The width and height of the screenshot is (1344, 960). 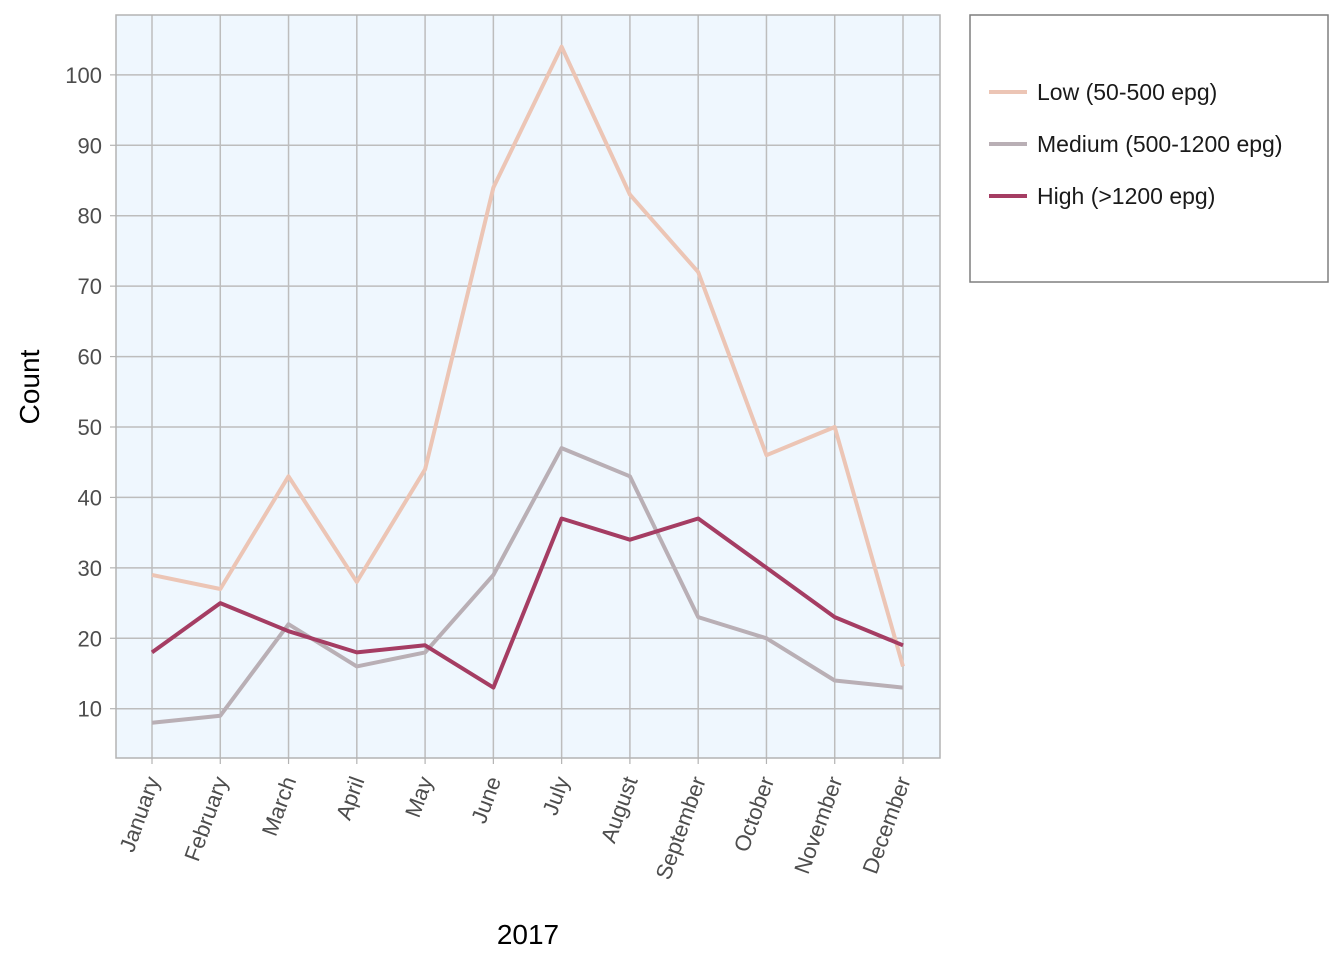 What do you see at coordinates (754, 814) in the screenshot?
I see `x-tick-label: October` at bounding box center [754, 814].